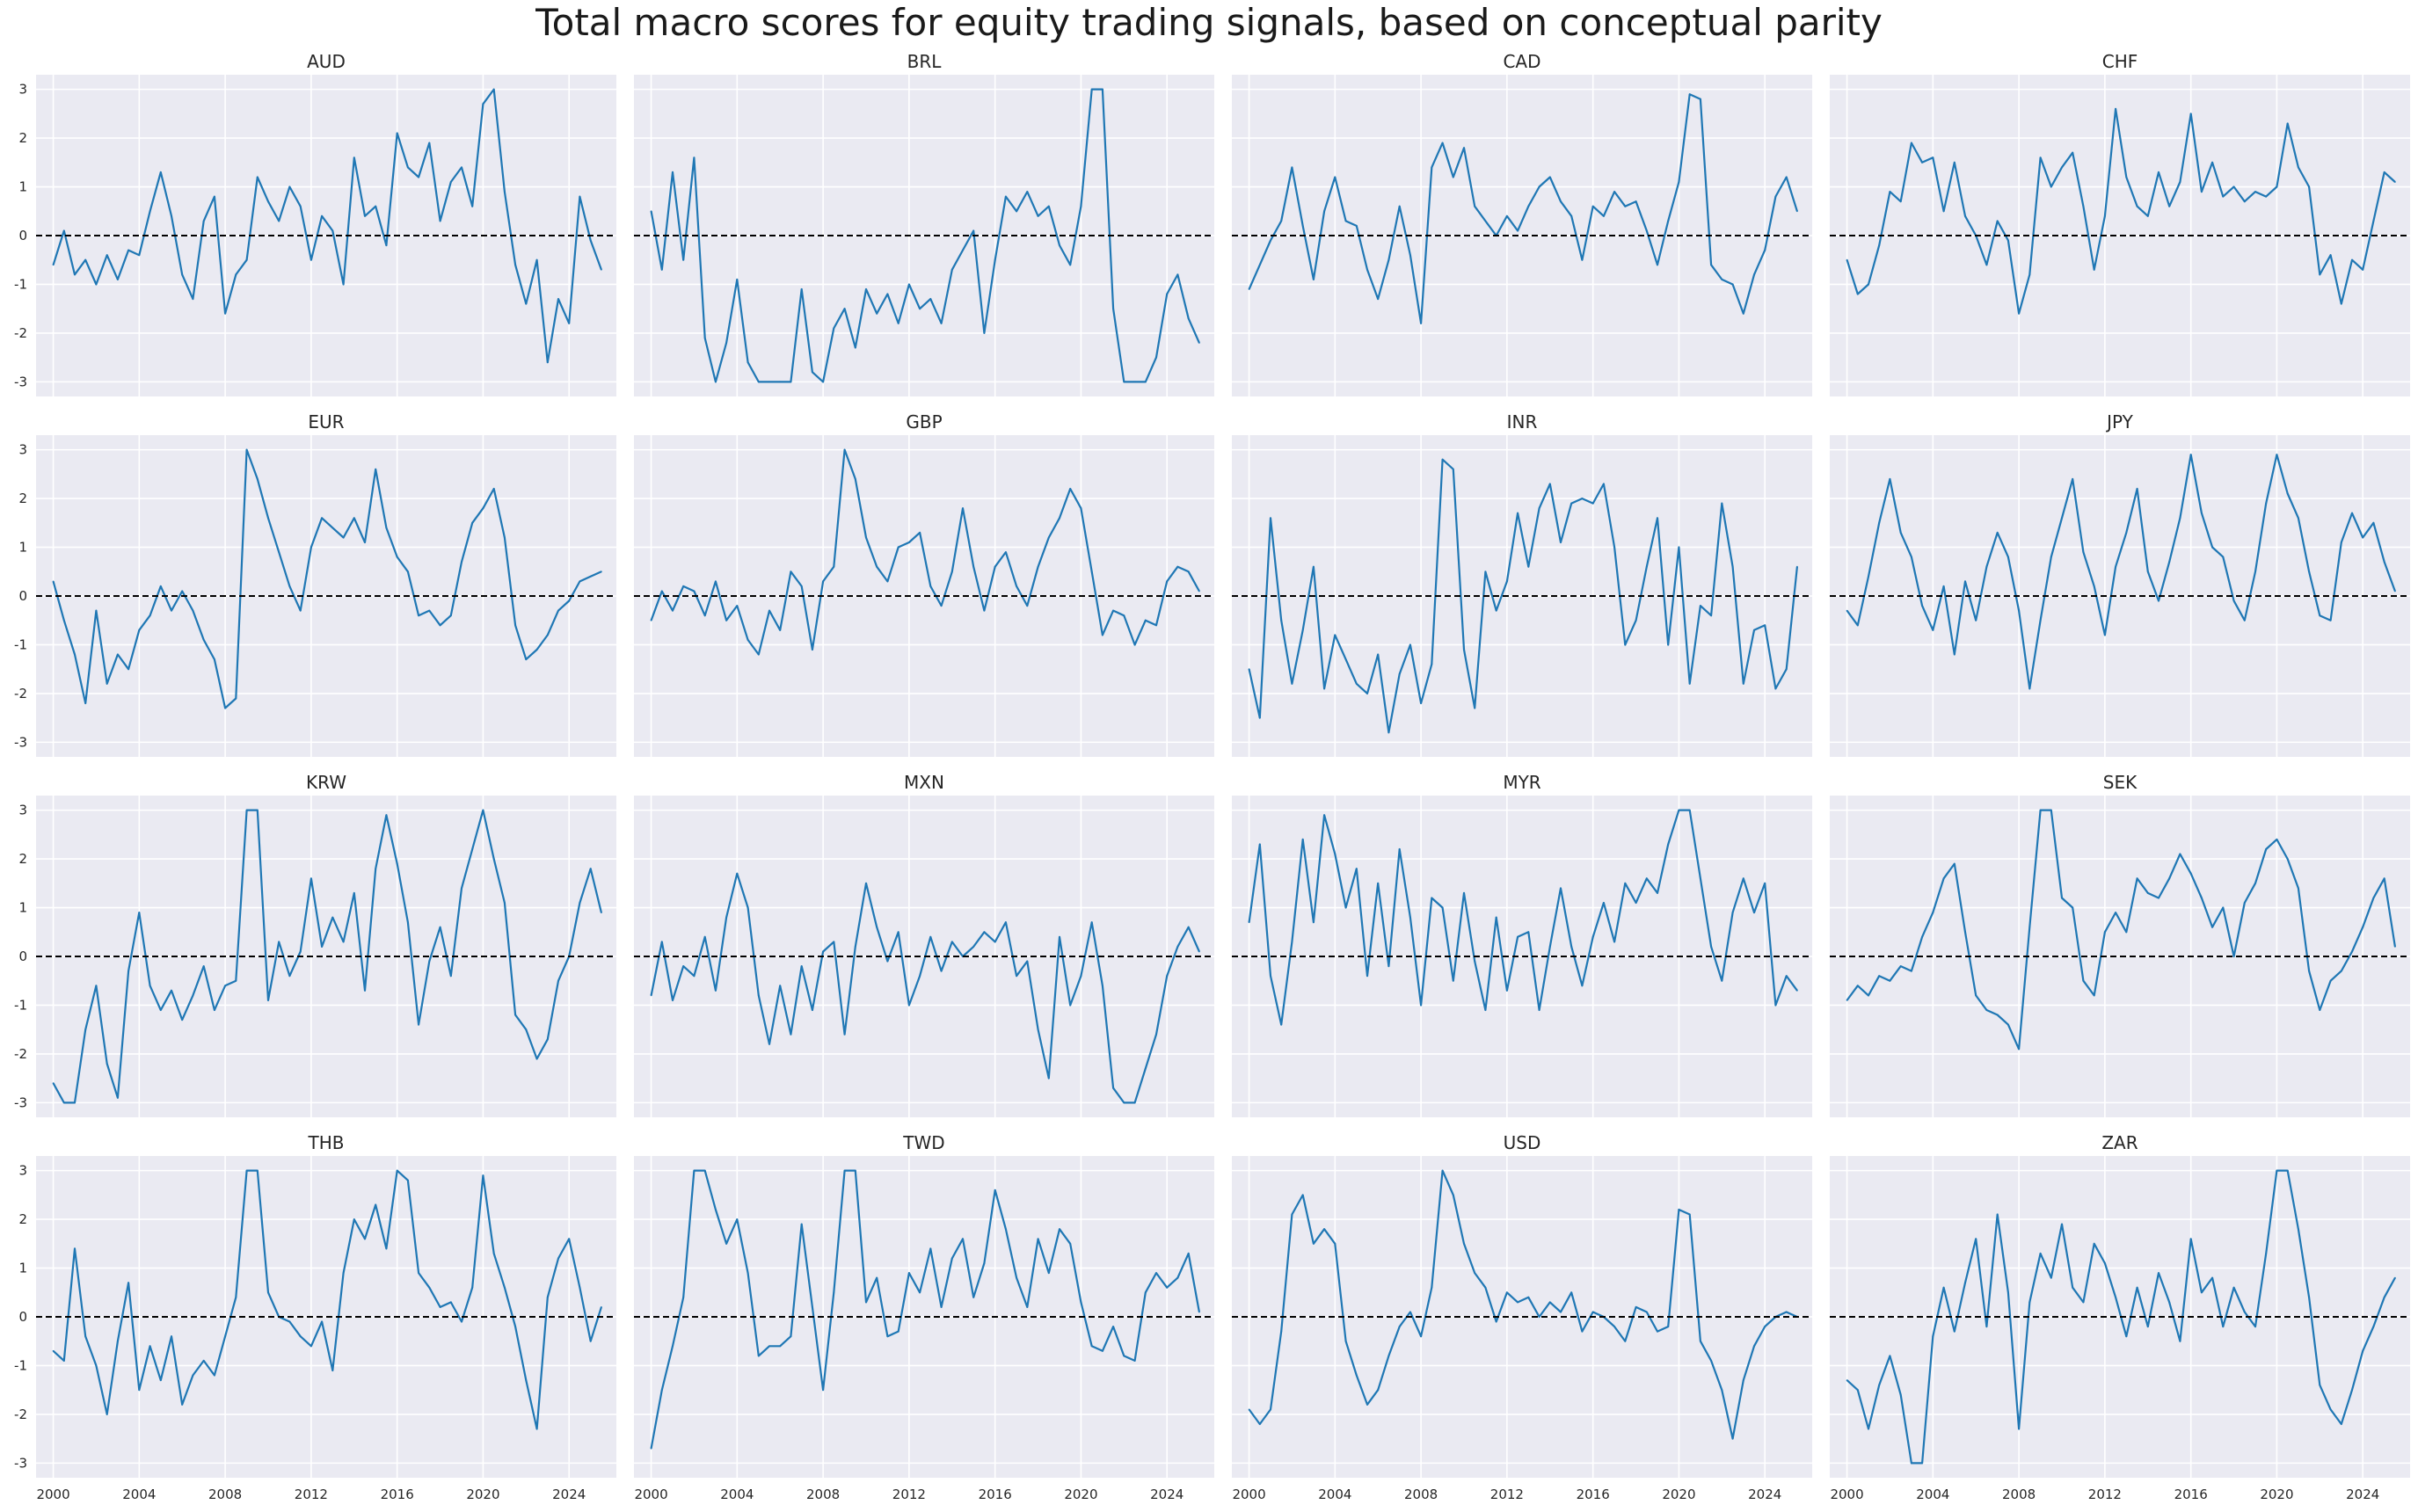 Image resolution: width=2418 pixels, height=1512 pixels. I want to click on panel-title: GBP, so click(924, 422).